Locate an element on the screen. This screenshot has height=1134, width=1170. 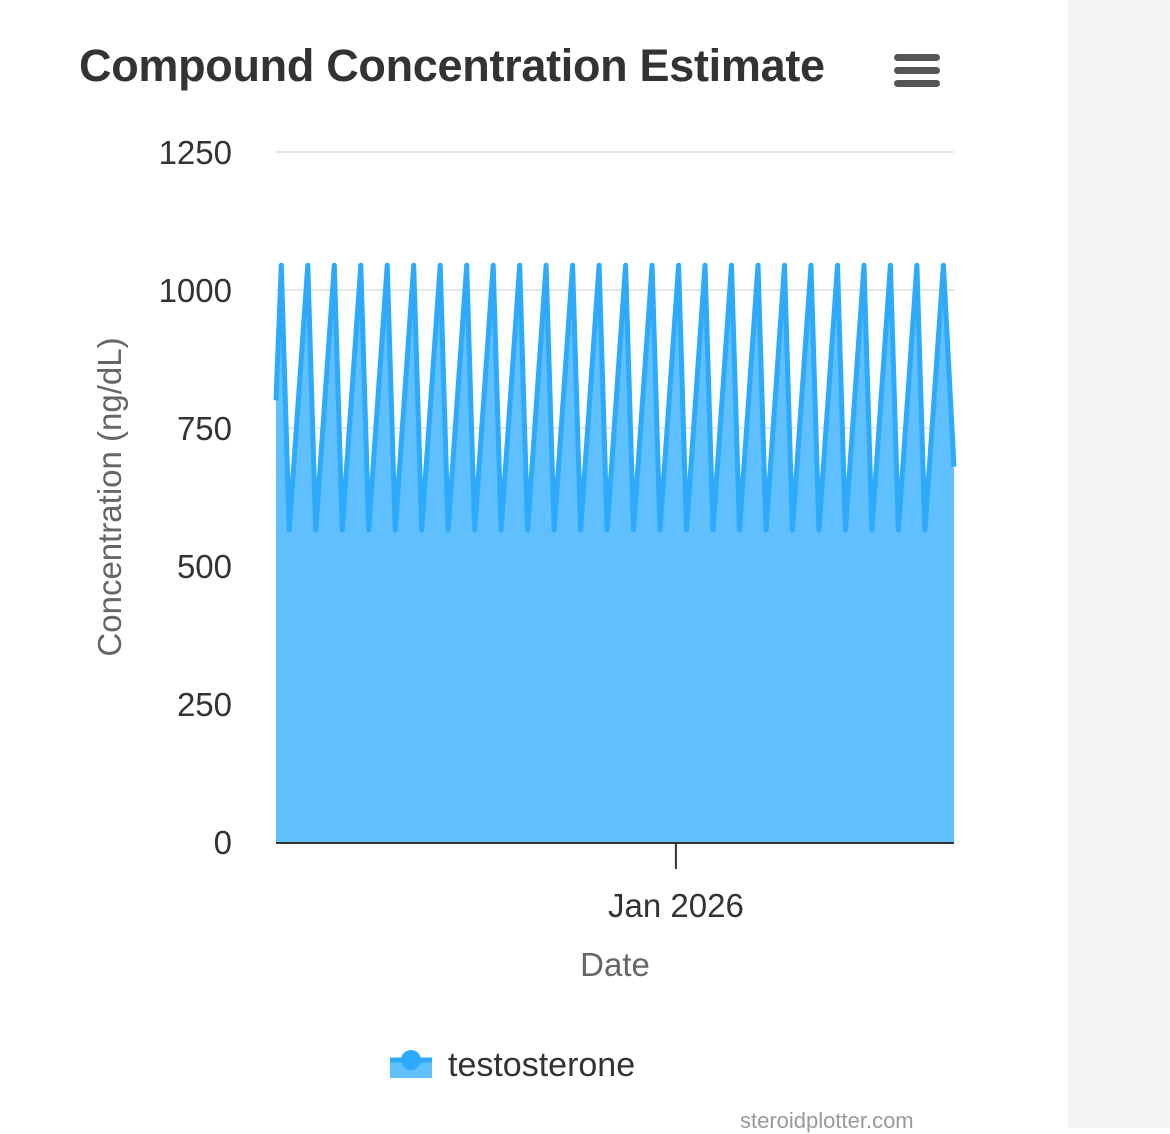
x-axis-ticks: Jan 2026 is located at coordinates (676, 883).